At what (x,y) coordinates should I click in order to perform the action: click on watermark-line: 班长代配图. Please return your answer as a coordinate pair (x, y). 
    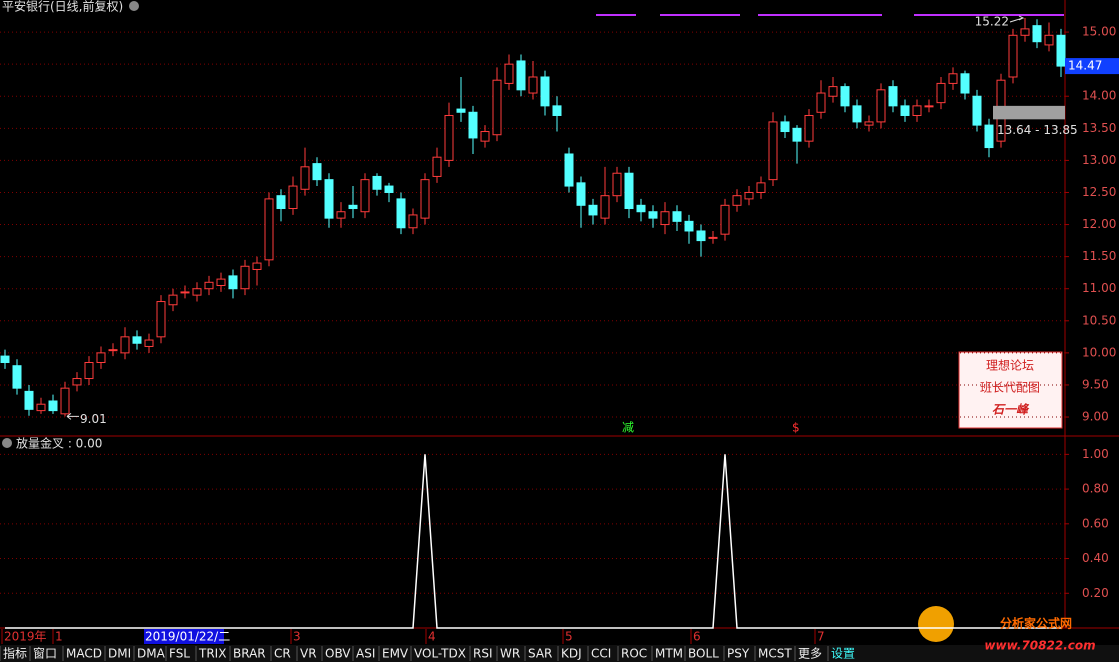
    Looking at the image, I should click on (1010, 388).